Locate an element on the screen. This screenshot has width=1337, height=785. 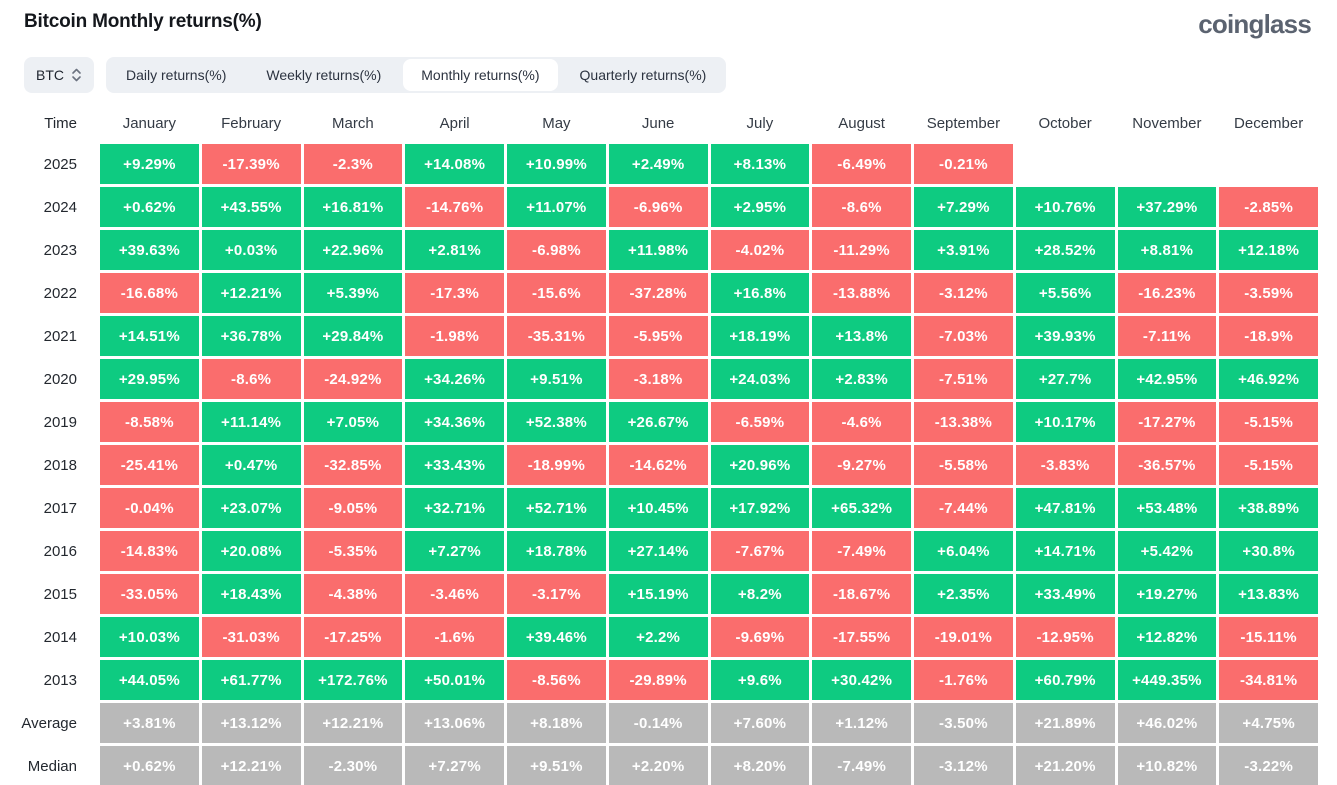
return-cell: -17.39% is located at coordinates (251, 164).